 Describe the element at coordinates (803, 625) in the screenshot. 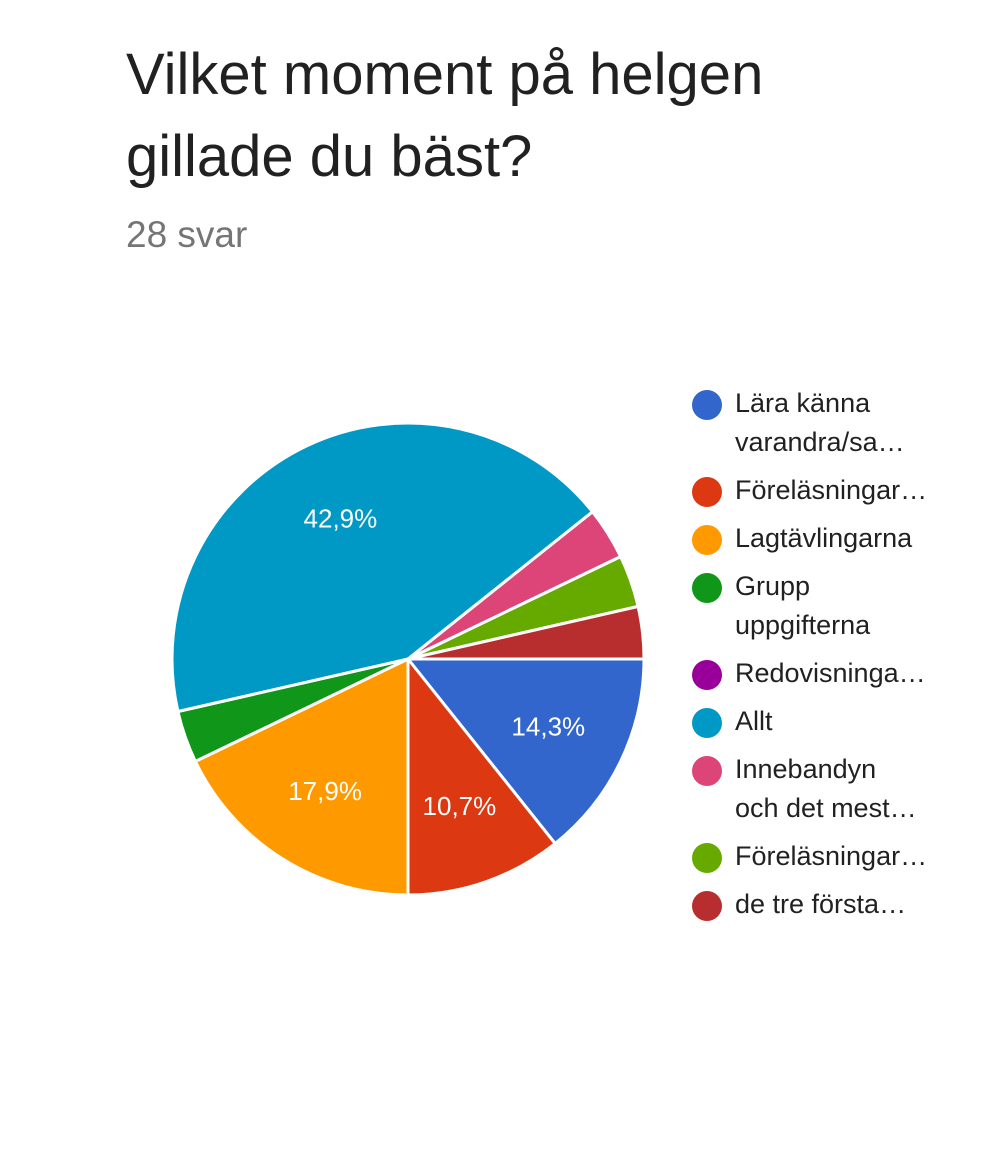

I see `legend-label-line: uppgifterna` at that location.